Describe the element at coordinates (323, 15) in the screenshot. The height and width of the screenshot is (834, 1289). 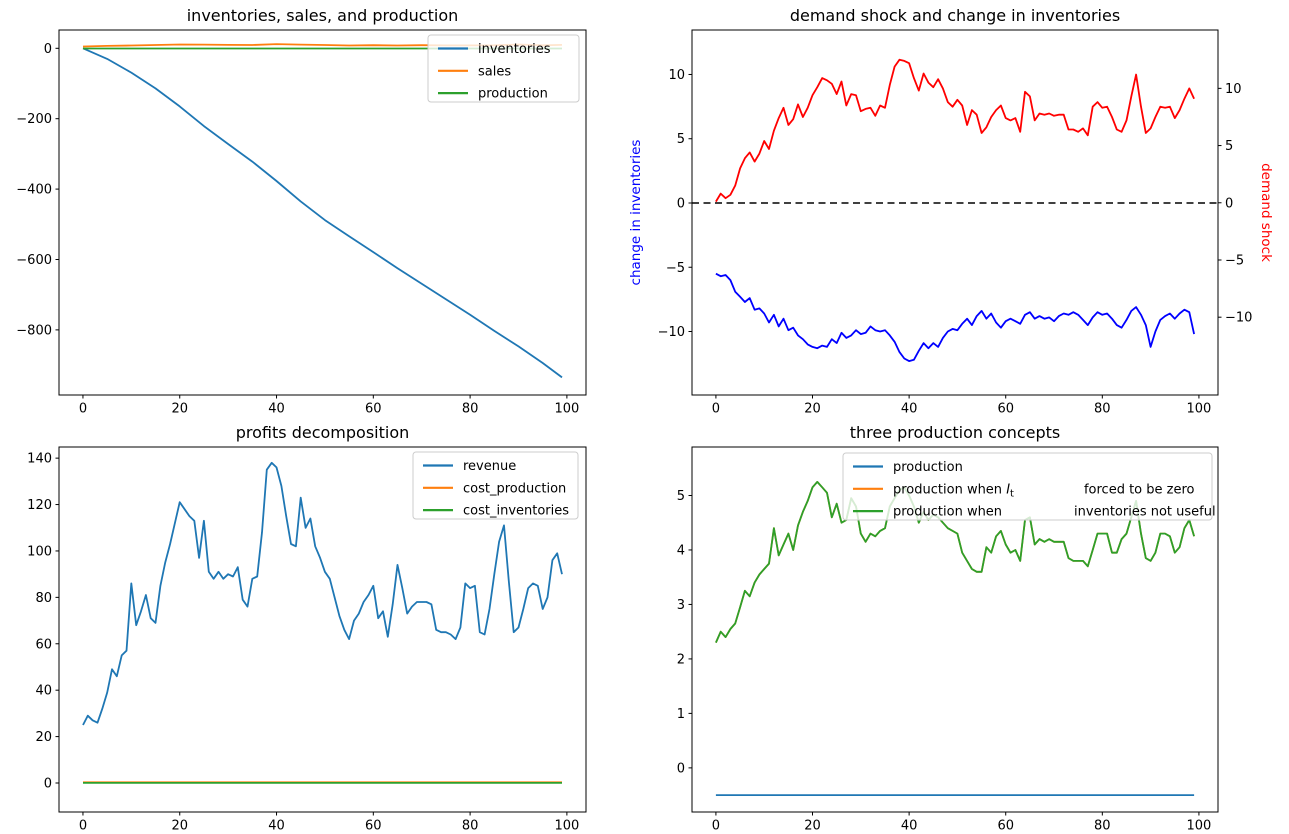
I see `chart-title: inventories, sales, and production` at that location.